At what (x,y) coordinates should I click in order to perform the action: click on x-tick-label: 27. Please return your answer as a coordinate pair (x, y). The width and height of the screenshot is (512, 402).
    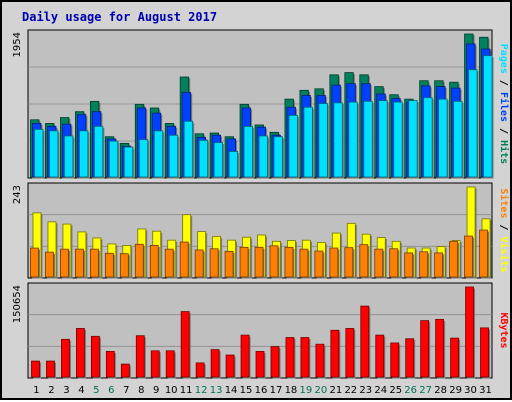
    Looking at the image, I should click on (425, 390).